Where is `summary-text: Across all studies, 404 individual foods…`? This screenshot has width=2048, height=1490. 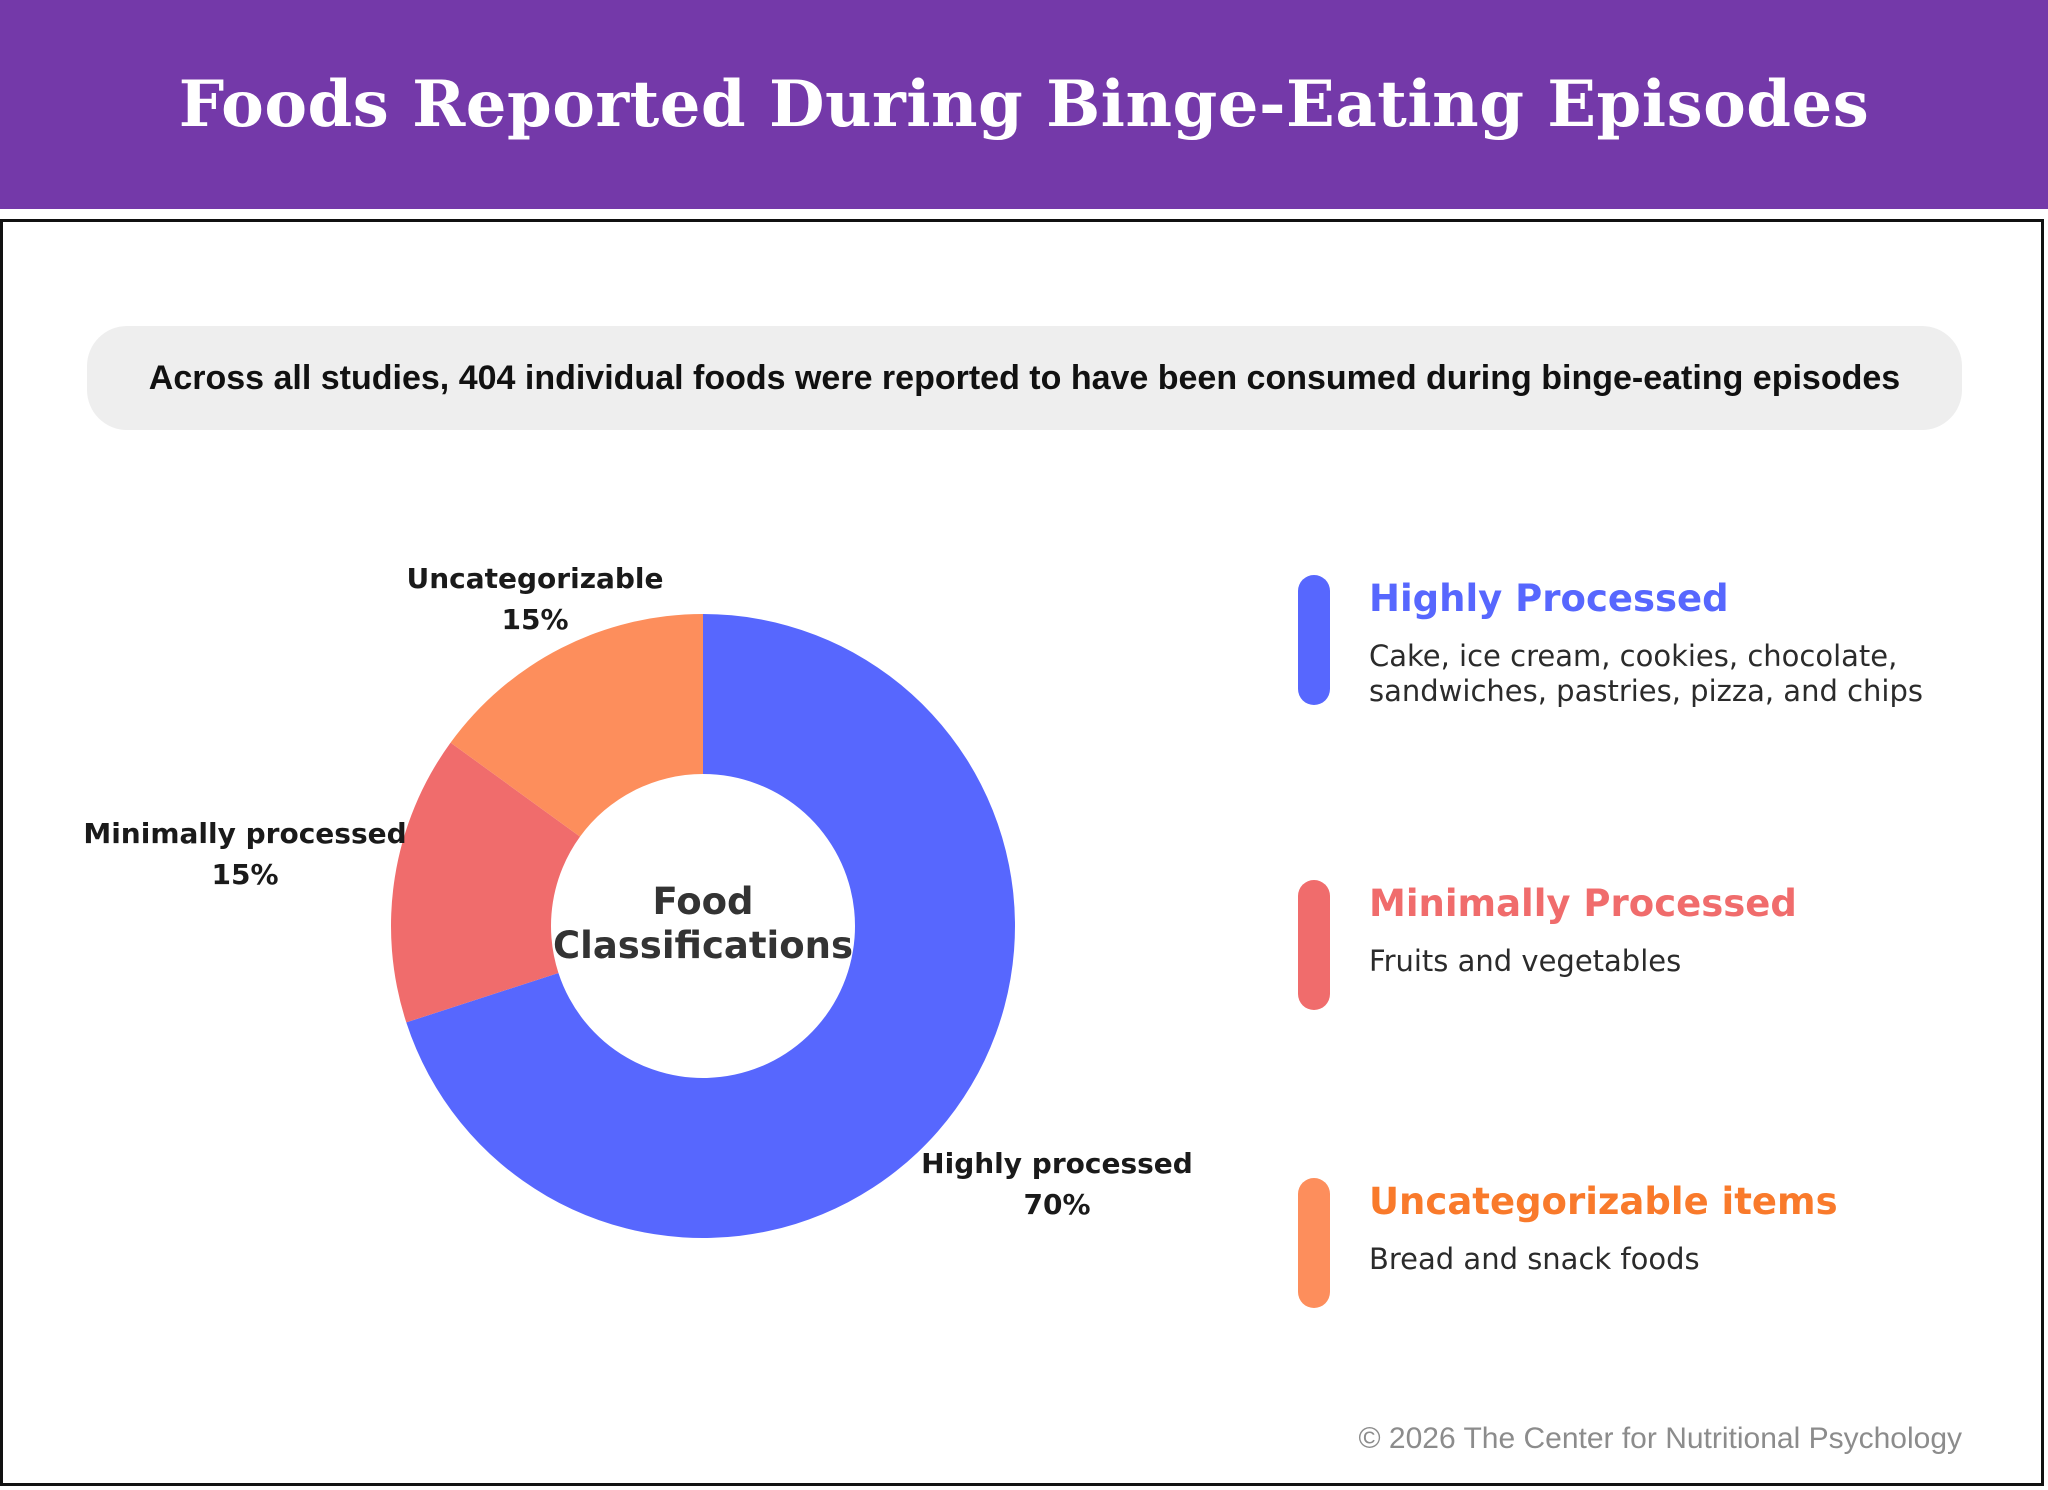 summary-text: Across all studies, 404 individual foods… is located at coordinates (1024, 377).